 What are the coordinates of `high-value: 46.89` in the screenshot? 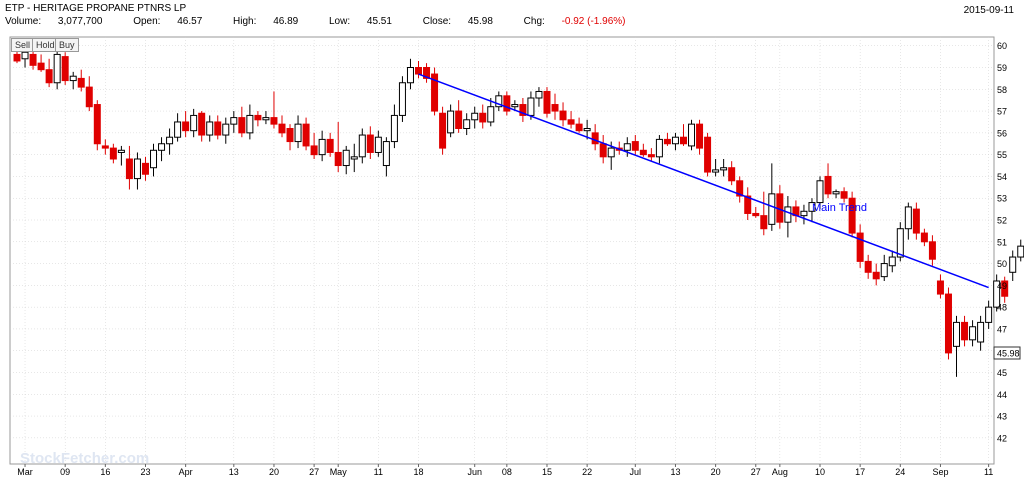 It's located at (286, 21).